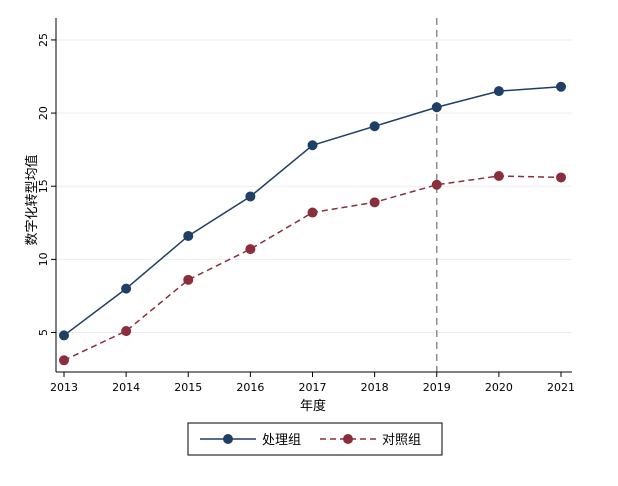 The image size is (618, 486). What do you see at coordinates (188, 387) in the screenshot?
I see `x-tick-label: 2015` at bounding box center [188, 387].